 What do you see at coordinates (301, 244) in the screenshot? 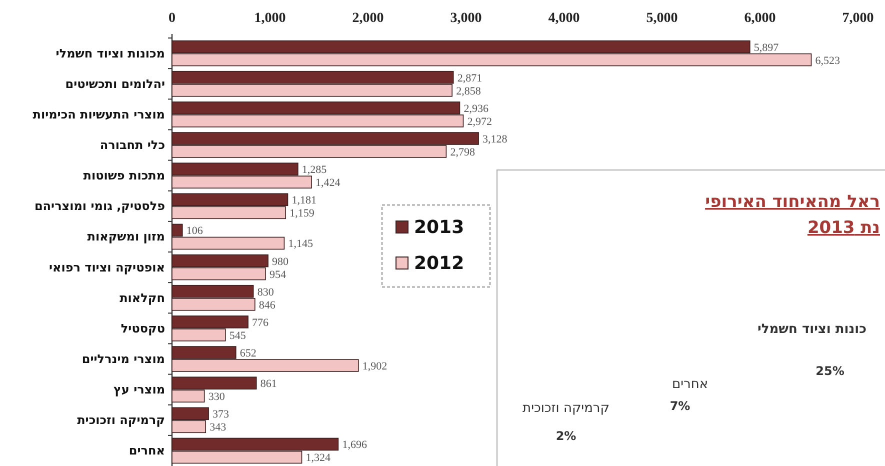
I see `data-label: 1,145` at bounding box center [301, 244].